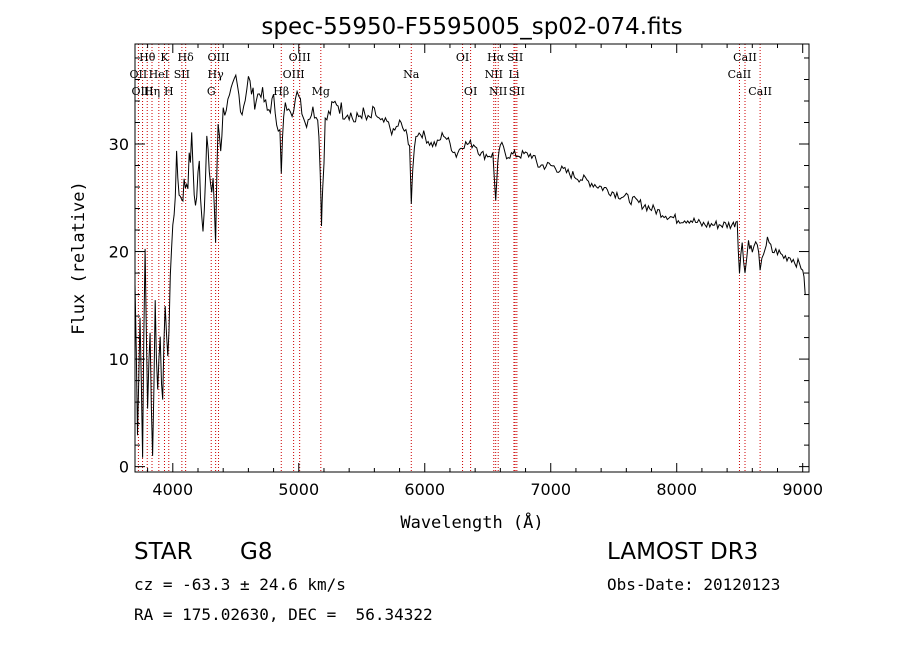 The height and width of the screenshot is (649, 900). What do you see at coordinates (760, 91) in the screenshot?
I see `line-label-27: CaII` at bounding box center [760, 91].